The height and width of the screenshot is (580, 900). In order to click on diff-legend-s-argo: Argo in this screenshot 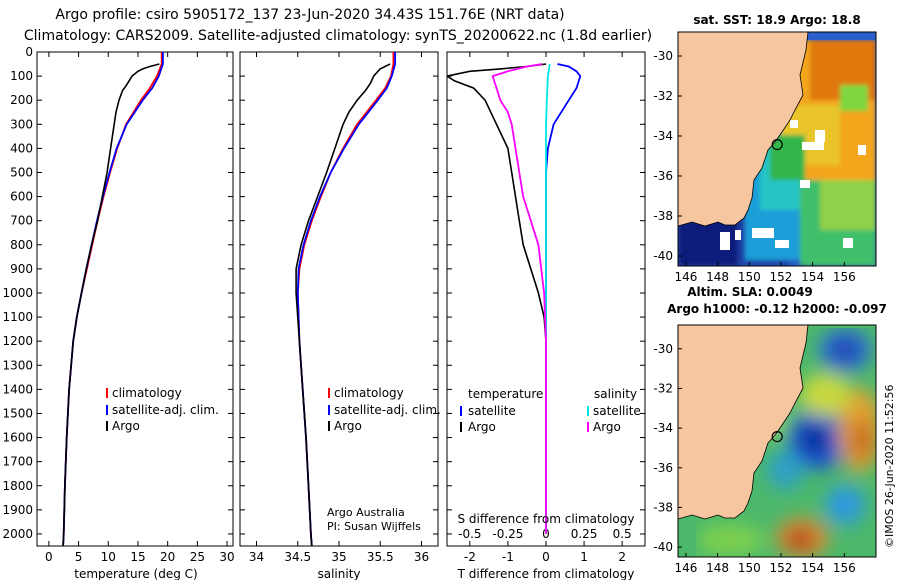, I will do `click(607, 427)`.